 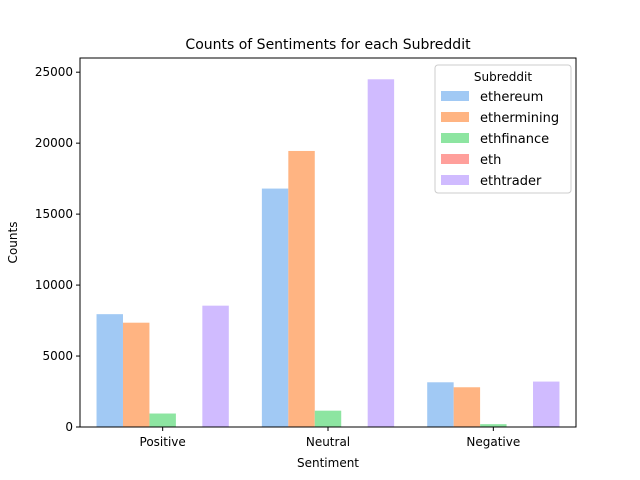 I want to click on x-tick-label-positive: Positive, so click(x=163, y=442).